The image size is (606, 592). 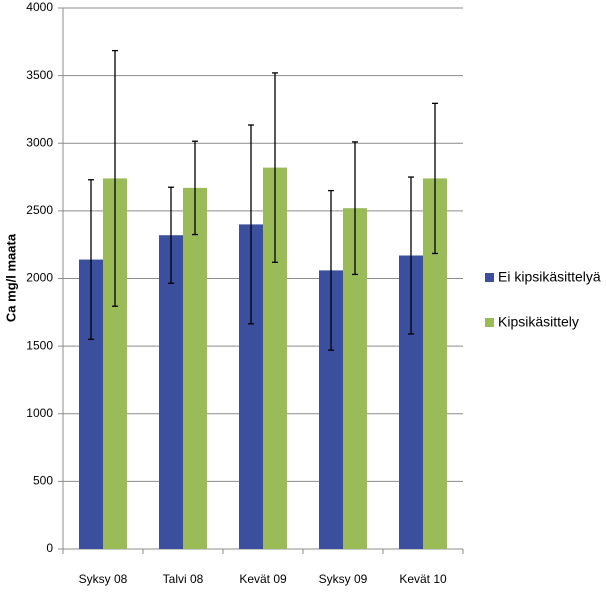 What do you see at coordinates (39, 210) in the screenshot?
I see `y-tick-label: 2500` at bounding box center [39, 210].